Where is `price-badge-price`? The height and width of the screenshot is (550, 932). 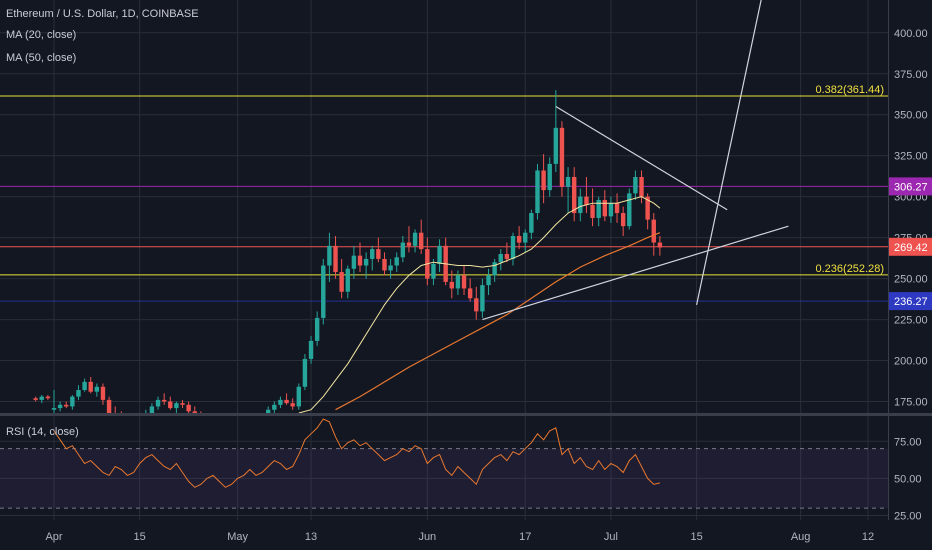 price-badge-price is located at coordinates (910, 246).